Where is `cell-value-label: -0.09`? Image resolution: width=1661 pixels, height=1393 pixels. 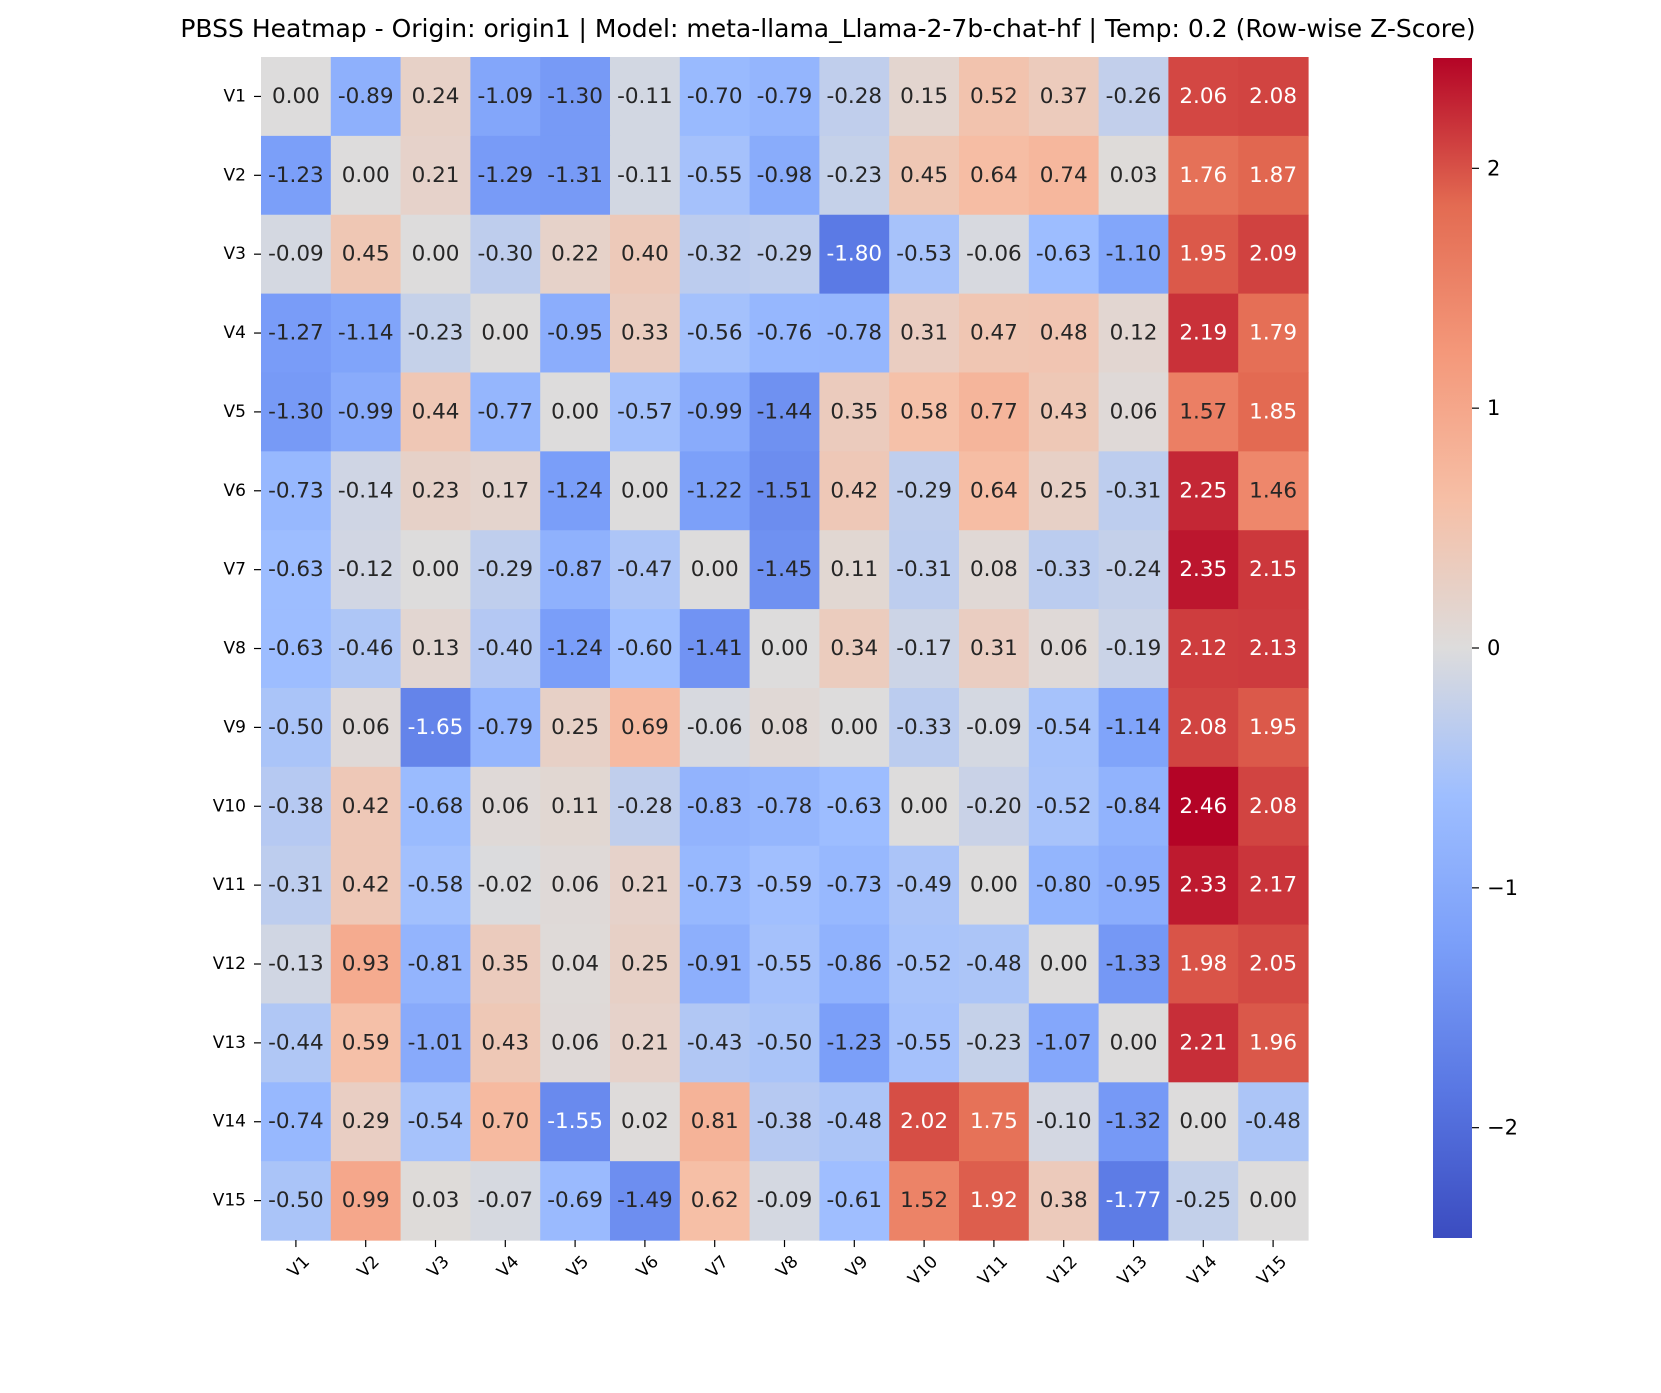
cell-value-label: -0.09 is located at coordinates (296, 254).